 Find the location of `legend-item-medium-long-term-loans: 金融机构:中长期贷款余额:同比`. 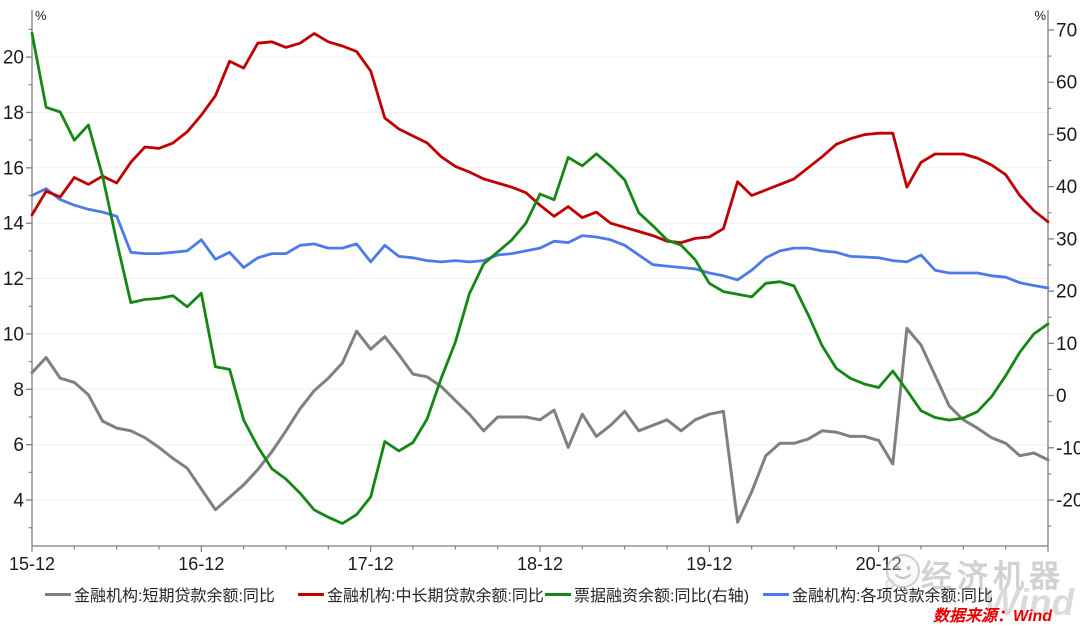

legend-item-medium-long-term-loans: 金融机构:中长期贷款余额:同比 is located at coordinates (421, 594).